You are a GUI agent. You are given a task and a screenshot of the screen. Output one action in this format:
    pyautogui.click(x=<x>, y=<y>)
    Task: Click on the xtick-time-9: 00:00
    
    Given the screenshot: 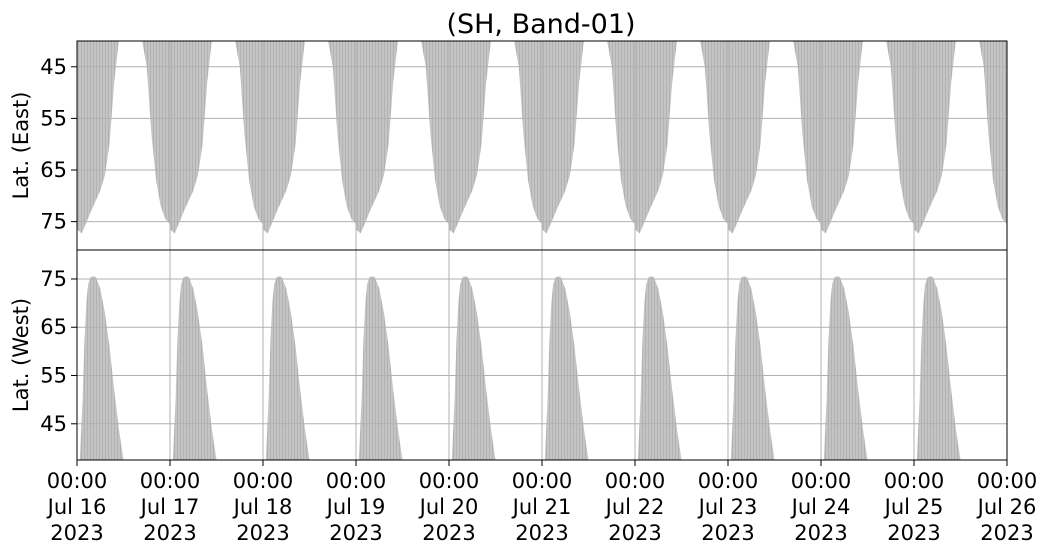 What is the action you would take?
    pyautogui.click(x=914, y=481)
    